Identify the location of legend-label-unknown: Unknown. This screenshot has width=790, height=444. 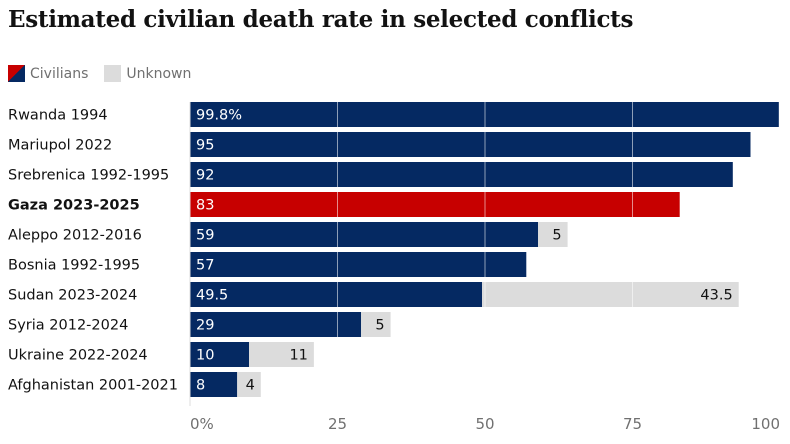
(159, 73).